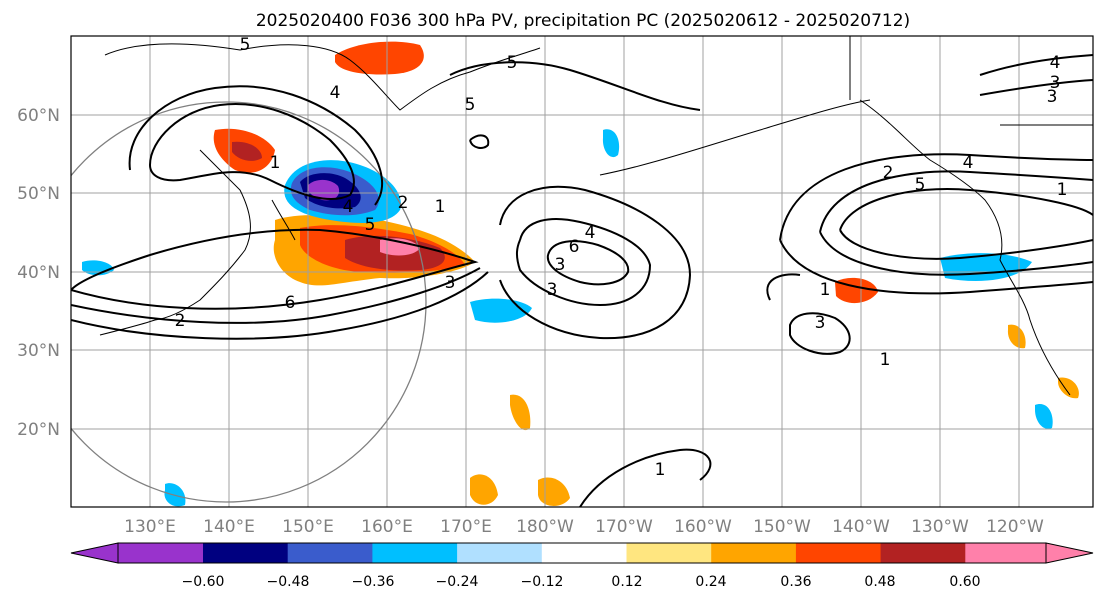 Image resolution: width=1105 pixels, height=601 pixels. Describe the element at coordinates (703, 527) in the screenshot. I see `lon-tick-label: 160°W` at that location.